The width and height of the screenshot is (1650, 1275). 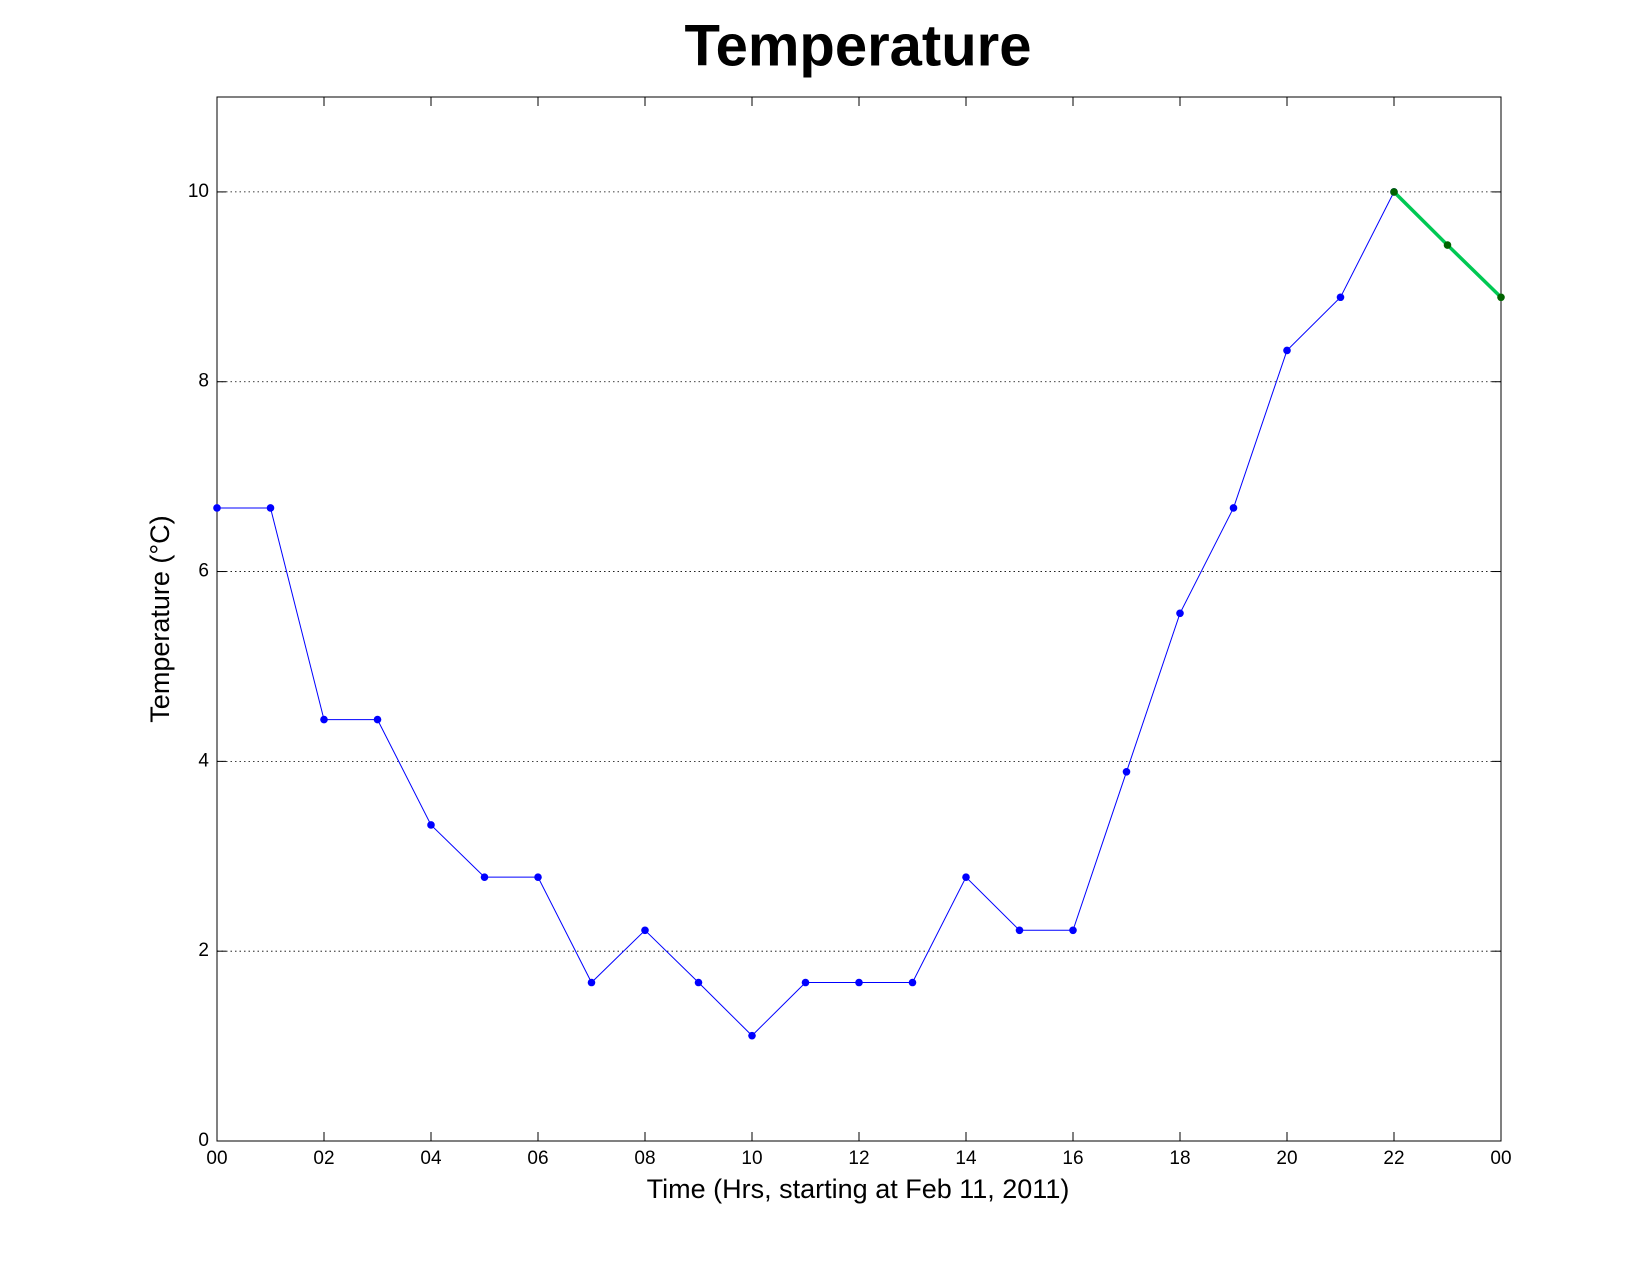 I want to click on chart-title: Temperature, so click(x=857, y=45).